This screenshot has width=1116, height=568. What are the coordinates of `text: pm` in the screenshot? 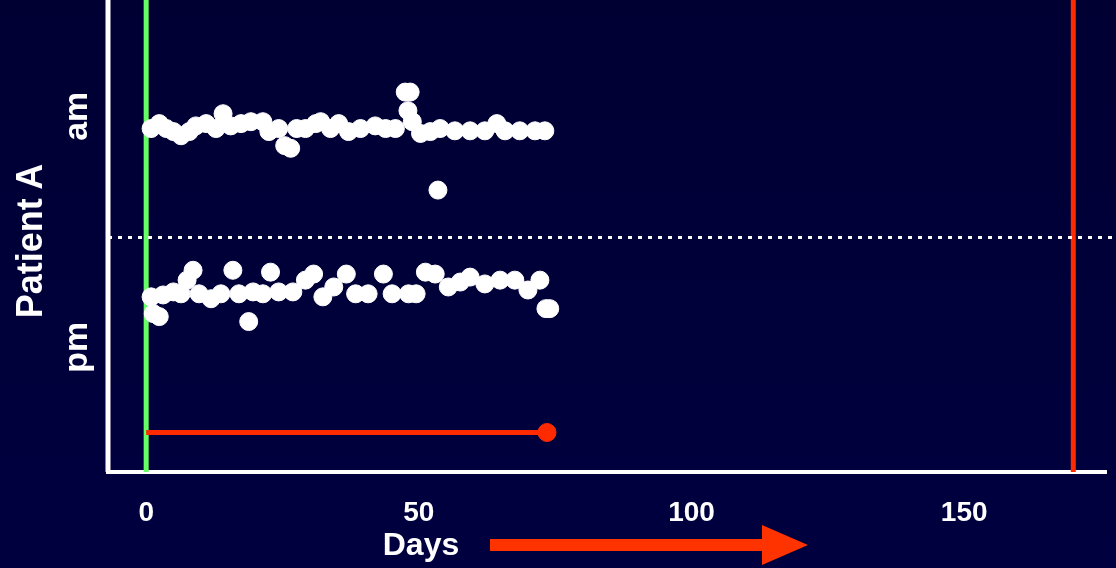 It's located at (75, 347).